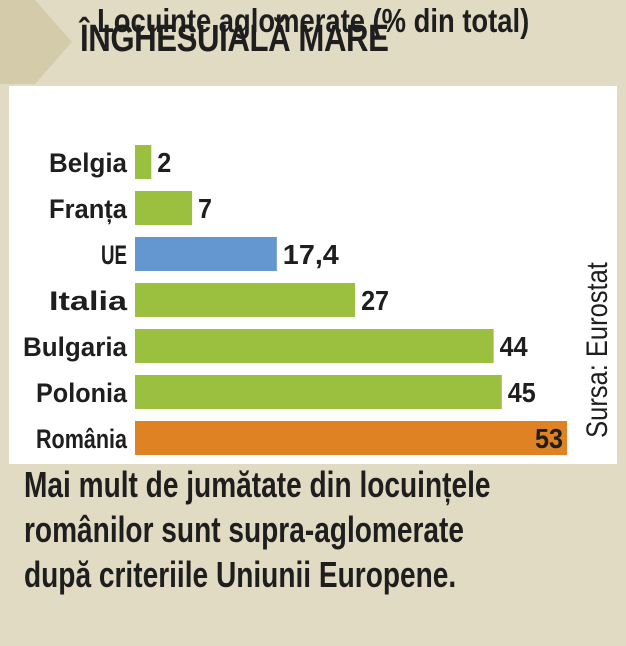 This screenshot has height=646, width=626. Describe the element at coordinates (597, 350) in the screenshot. I see `source-label: Sursa: Eurostat` at that location.